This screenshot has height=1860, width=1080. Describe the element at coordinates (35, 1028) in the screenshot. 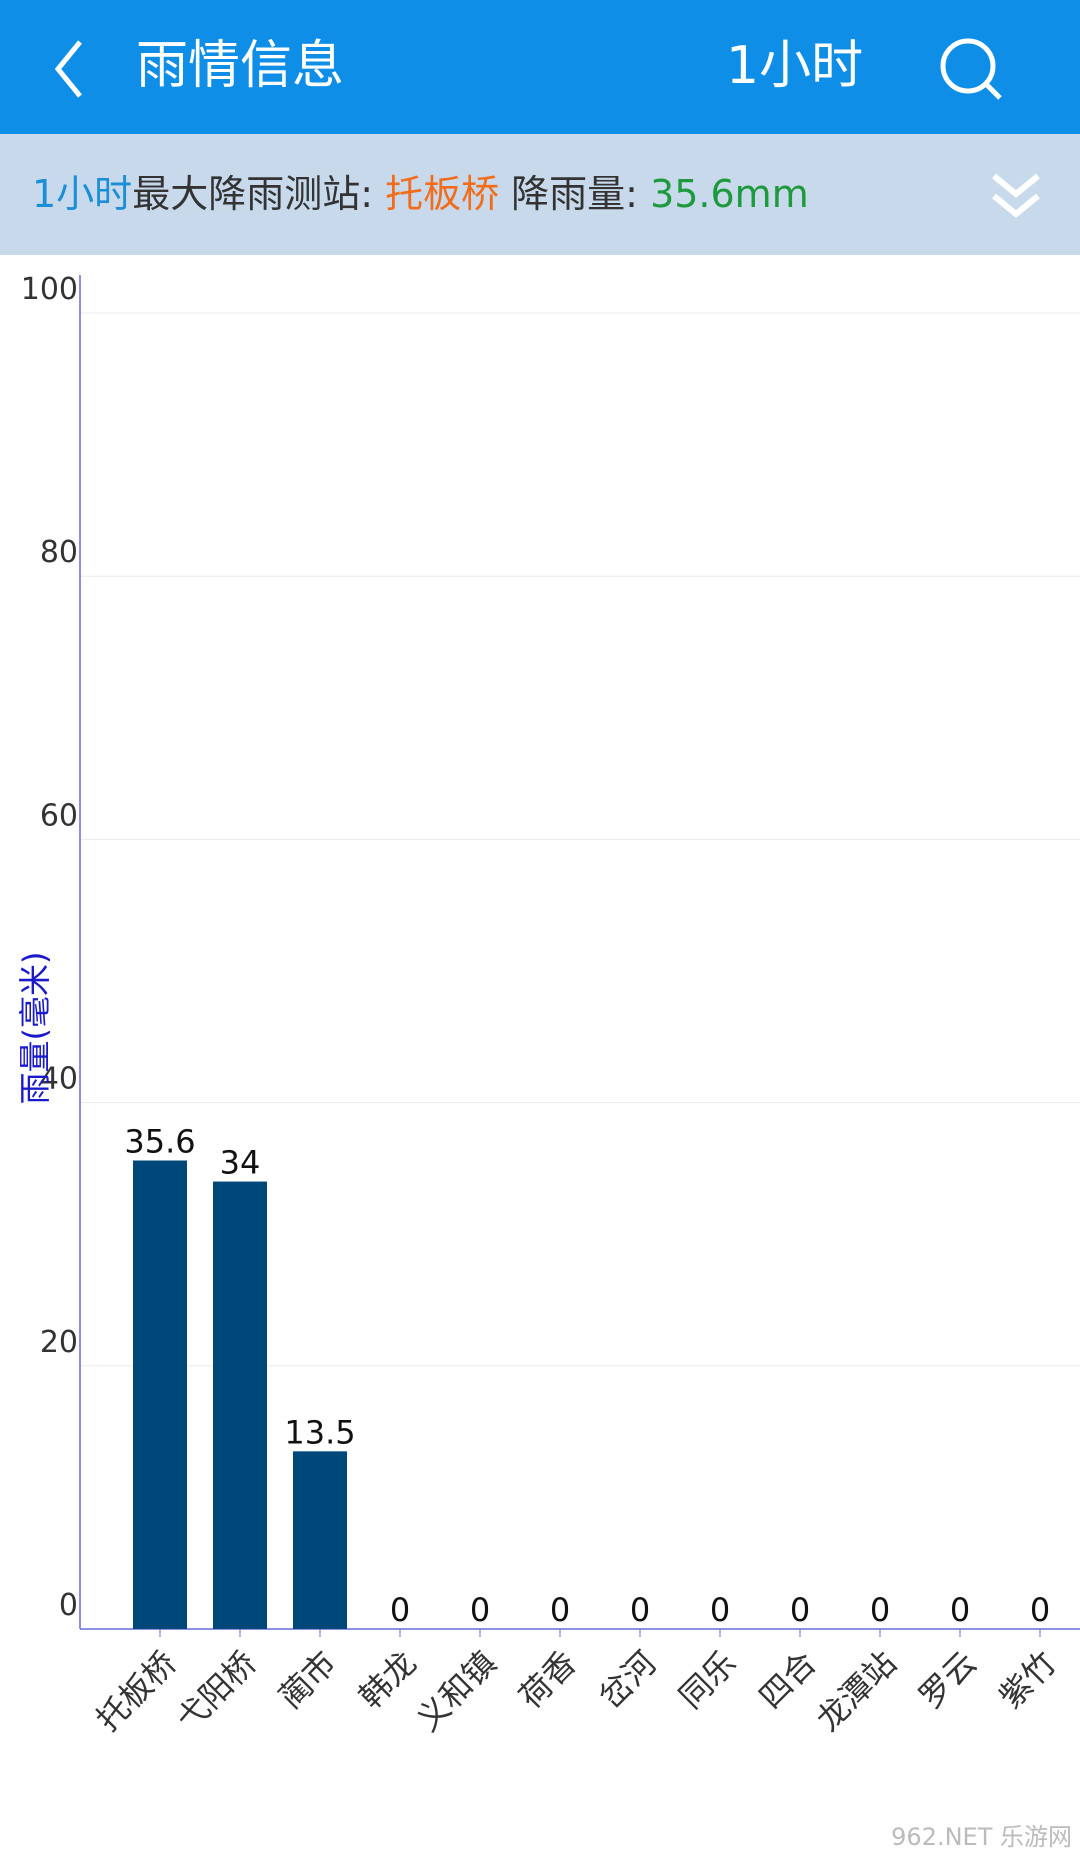

I see `y-axis-title: 雨量(毫米)` at that location.